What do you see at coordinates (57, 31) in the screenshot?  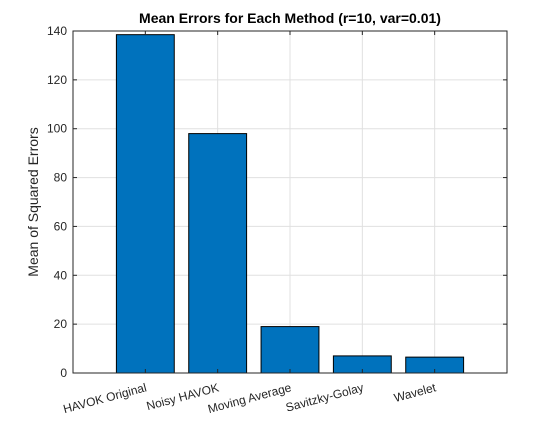 I see `y-tick-label: 140` at bounding box center [57, 31].